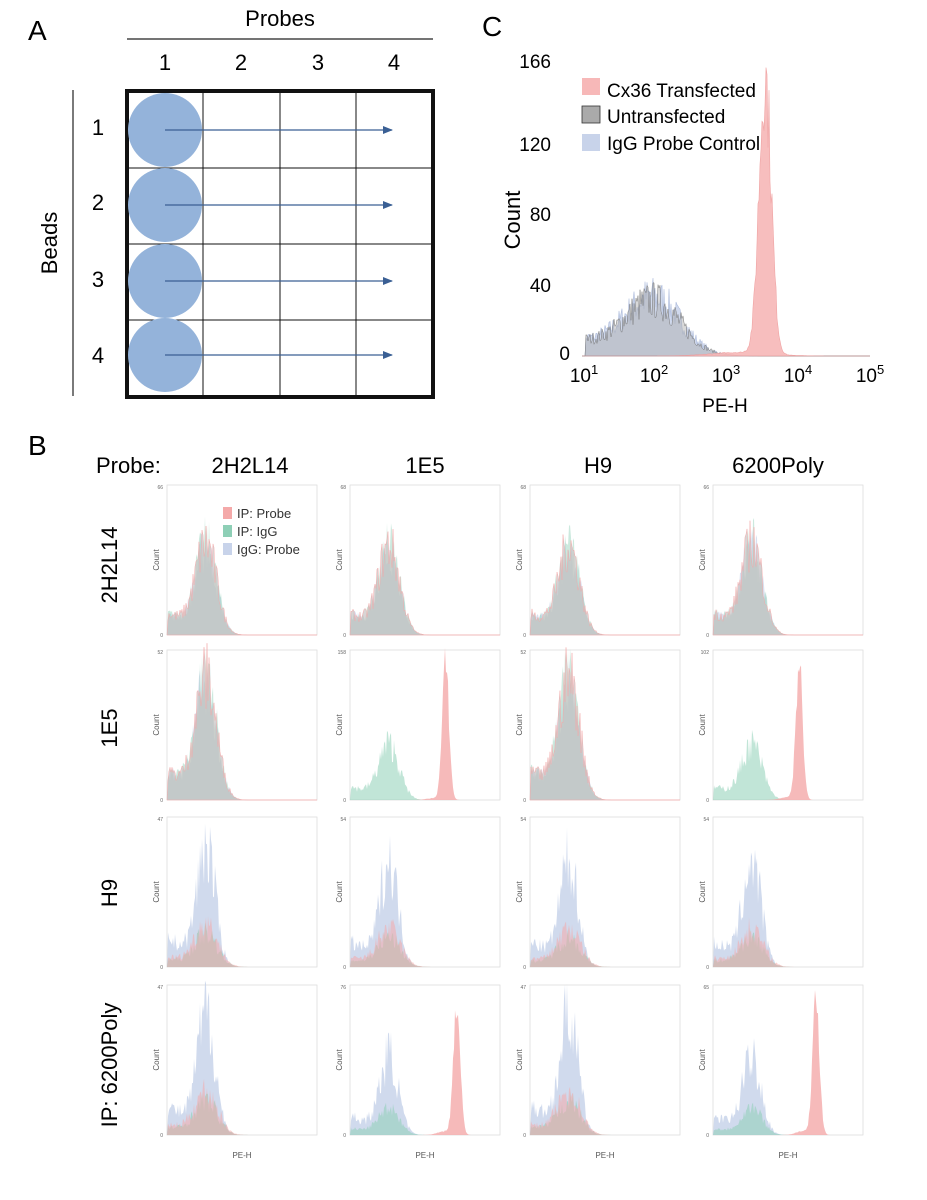  I want to click on panel-c-ytick: 80, so click(540, 215).